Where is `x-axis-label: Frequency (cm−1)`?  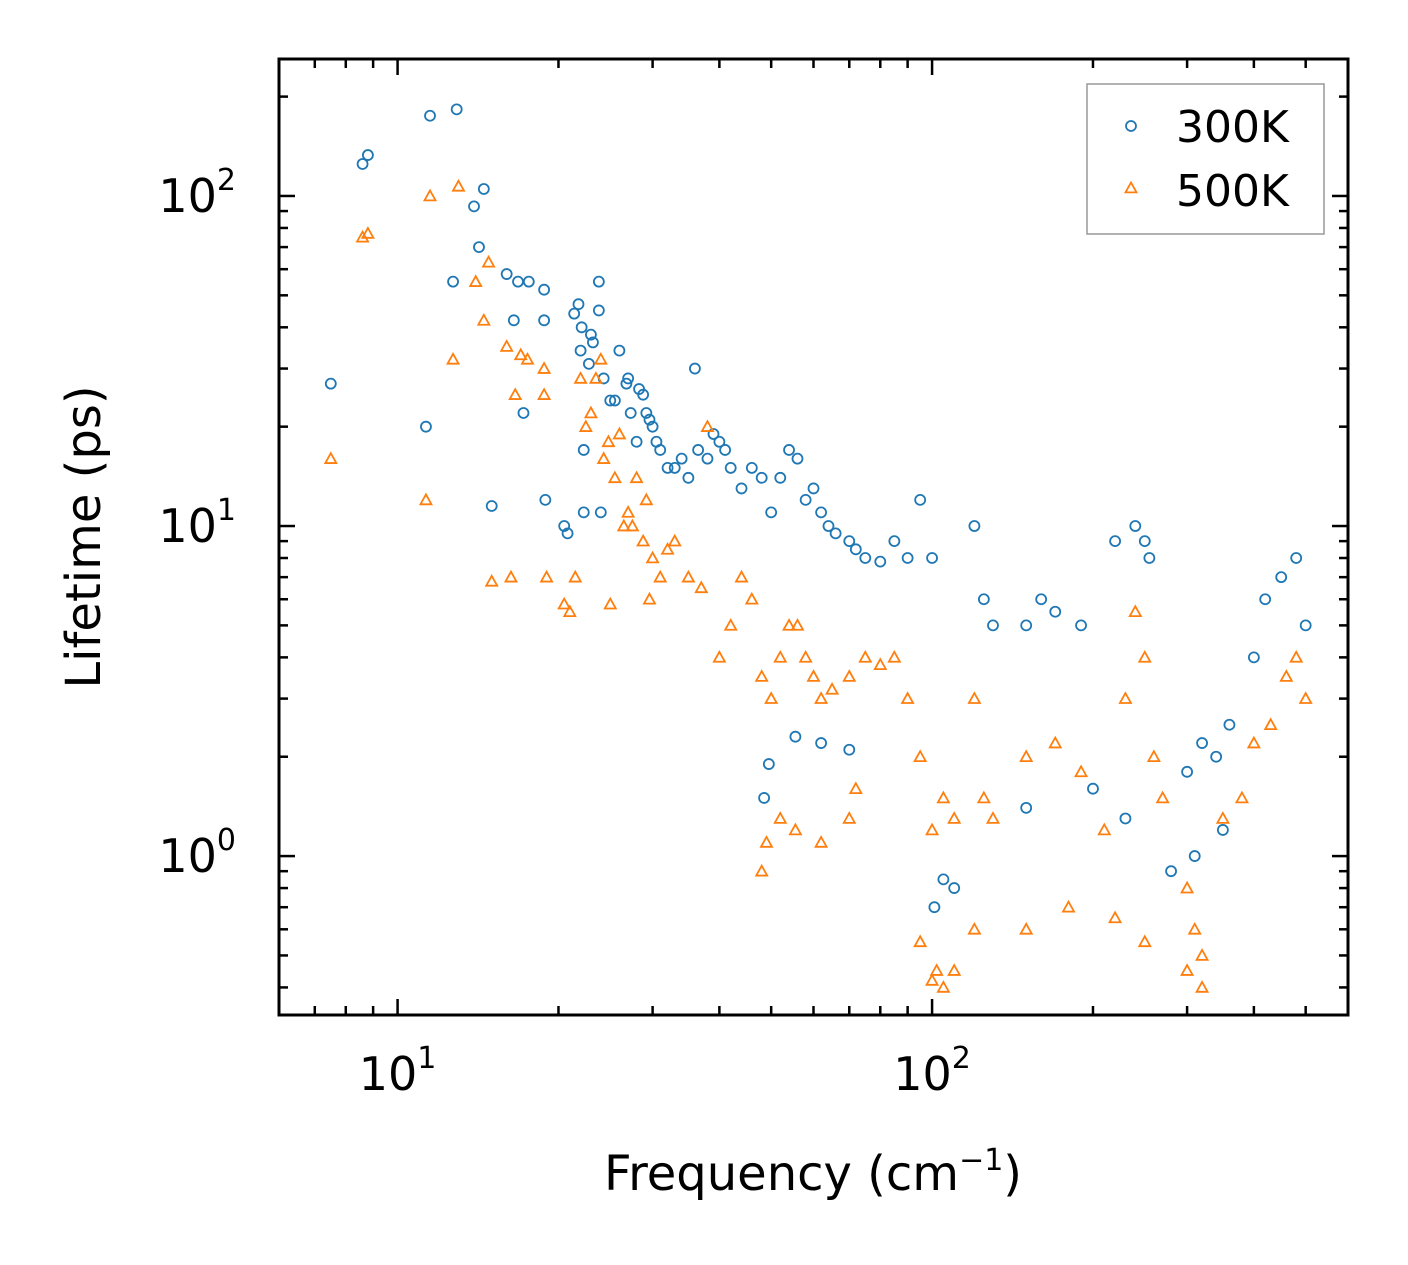 x-axis-label: Frequency (cm−1) is located at coordinates (813, 1172).